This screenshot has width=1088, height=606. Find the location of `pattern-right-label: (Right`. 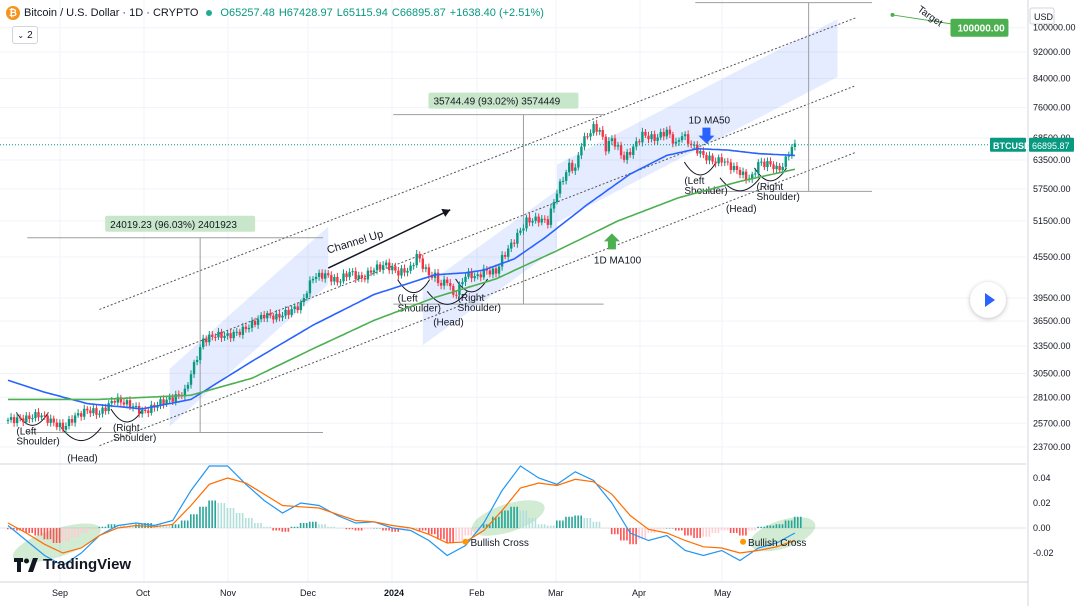

pattern-right-label: (Right is located at coordinates (770, 187).